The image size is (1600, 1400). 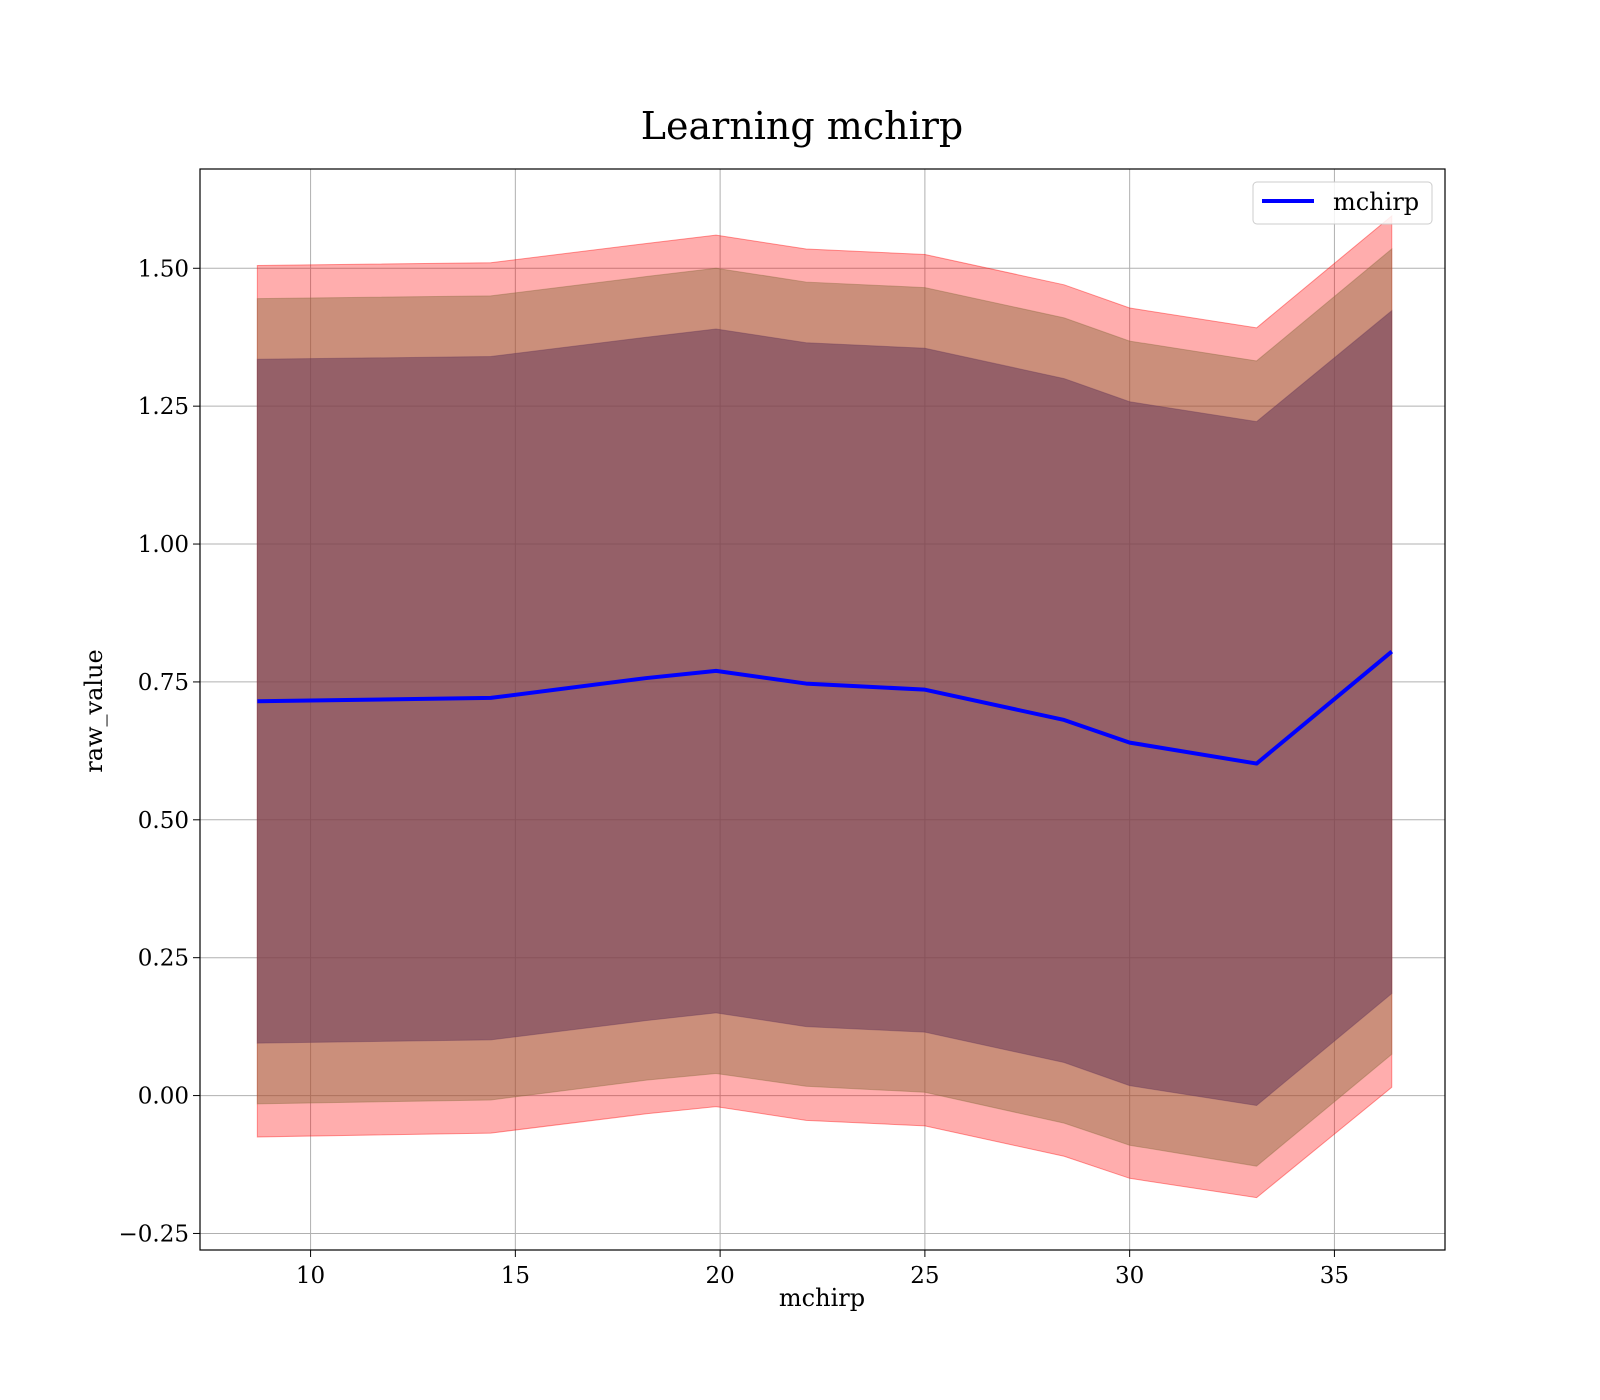 What do you see at coordinates (515, 1276) in the screenshot?
I see `x-tick-label: 15` at bounding box center [515, 1276].